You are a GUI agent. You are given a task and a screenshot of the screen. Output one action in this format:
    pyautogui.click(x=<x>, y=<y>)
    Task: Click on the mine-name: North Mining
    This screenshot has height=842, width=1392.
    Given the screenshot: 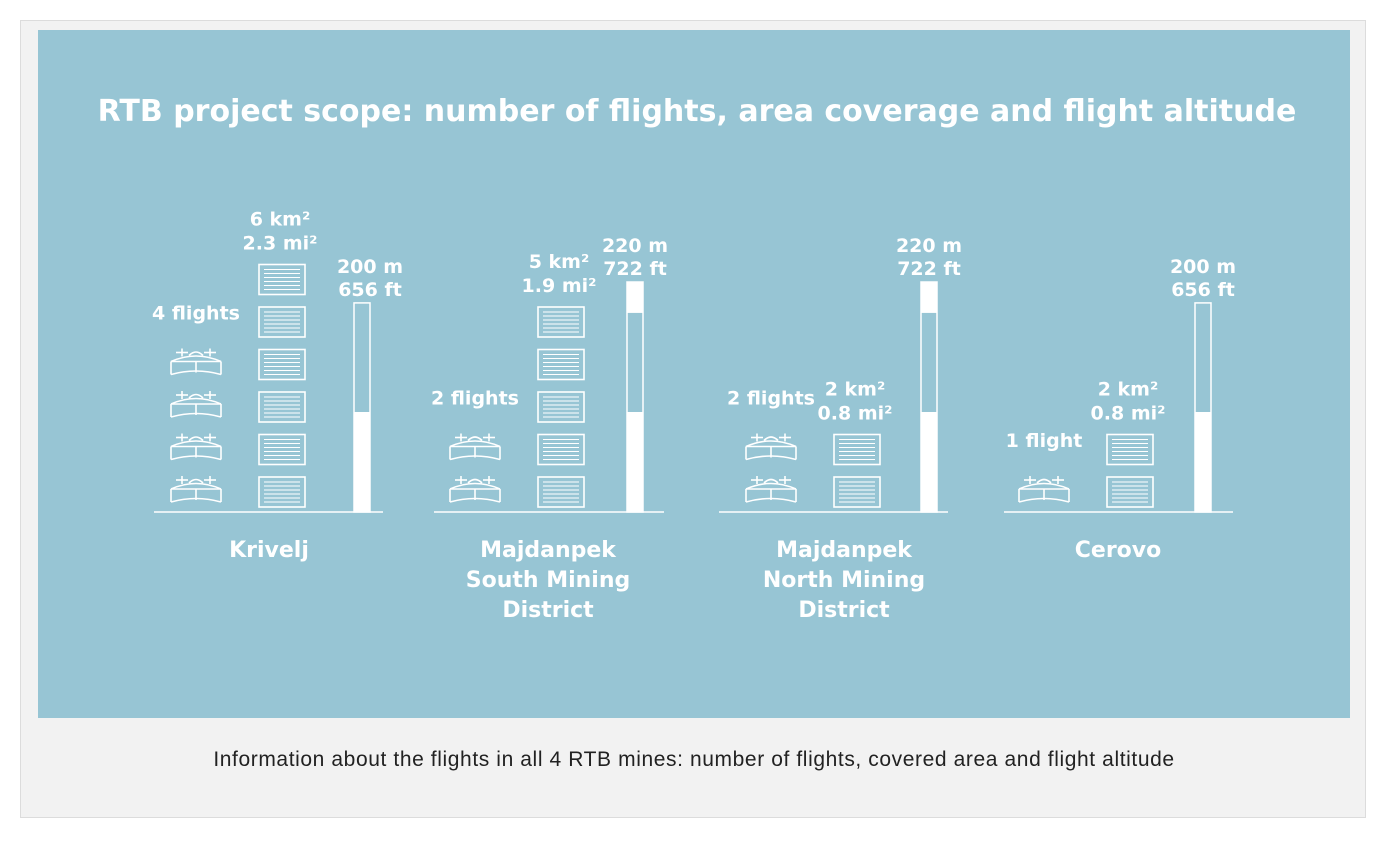 What is the action you would take?
    pyautogui.click(x=844, y=580)
    